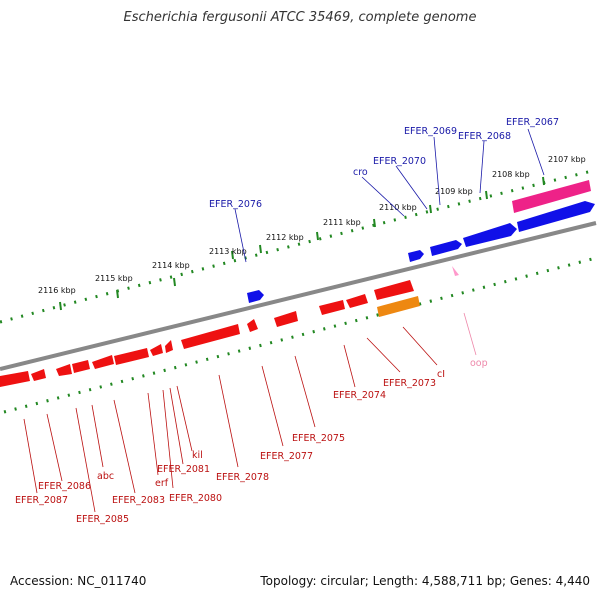  I want to click on gene-efer-2083, so click(64, 370).